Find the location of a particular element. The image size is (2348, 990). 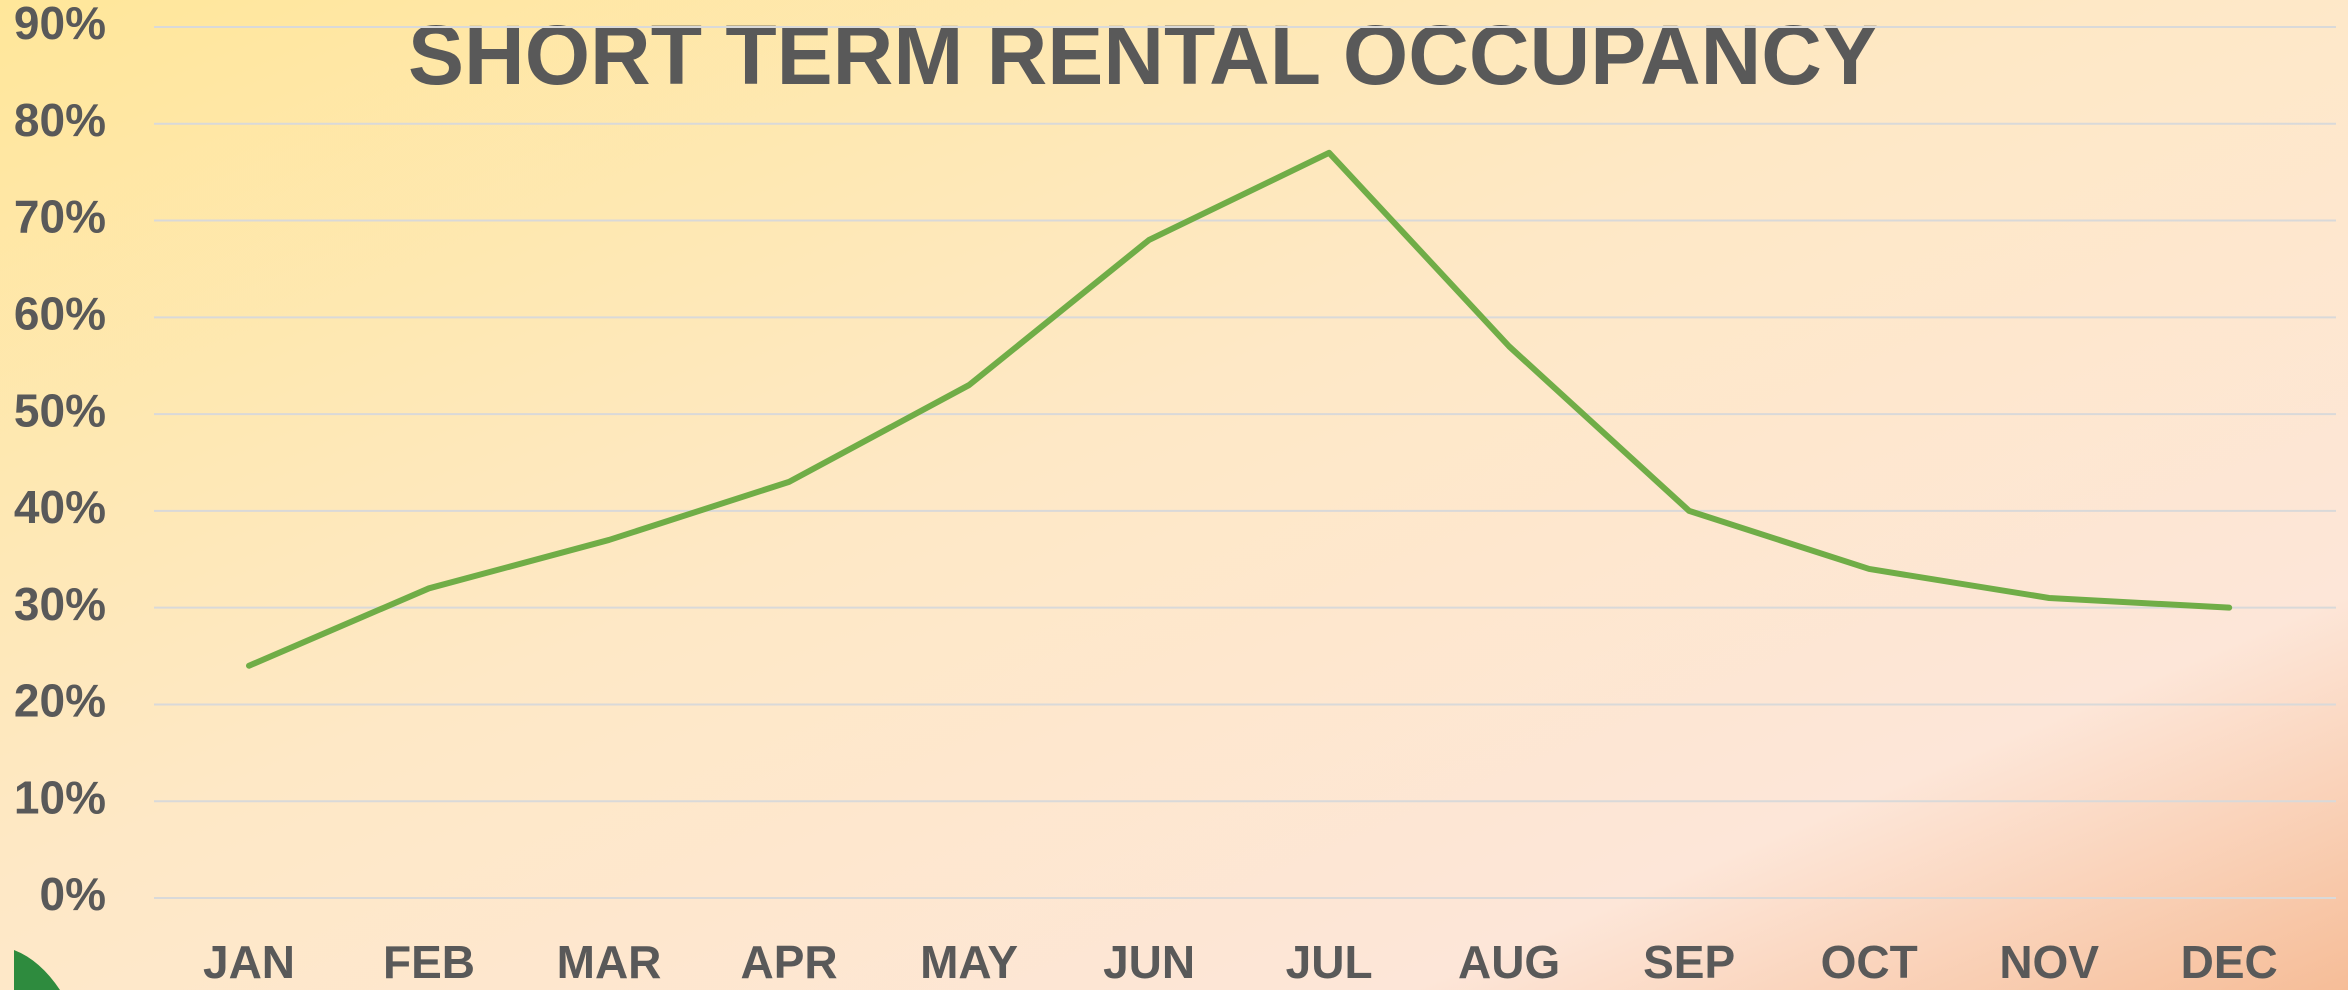

x-tick-label: MAY is located at coordinates (969, 962).